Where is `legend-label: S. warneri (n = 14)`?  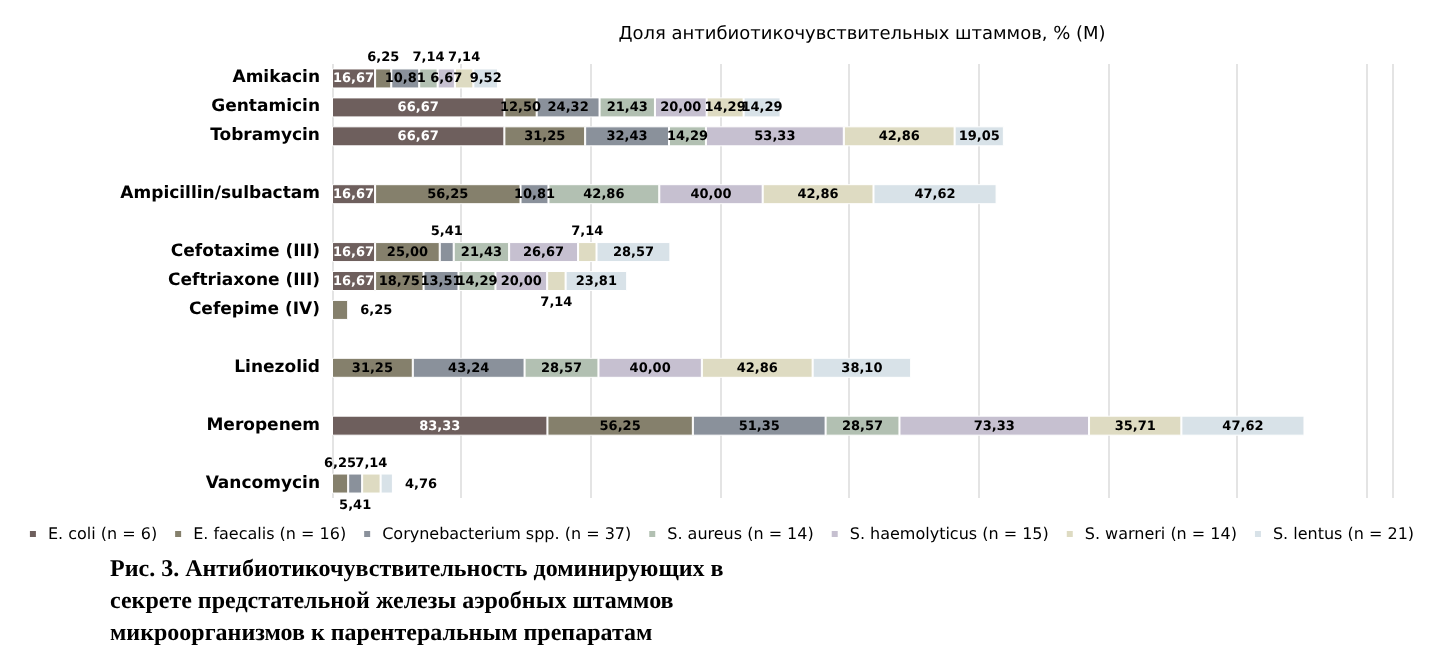 legend-label: S. warneri (n = 14) is located at coordinates (1160, 534).